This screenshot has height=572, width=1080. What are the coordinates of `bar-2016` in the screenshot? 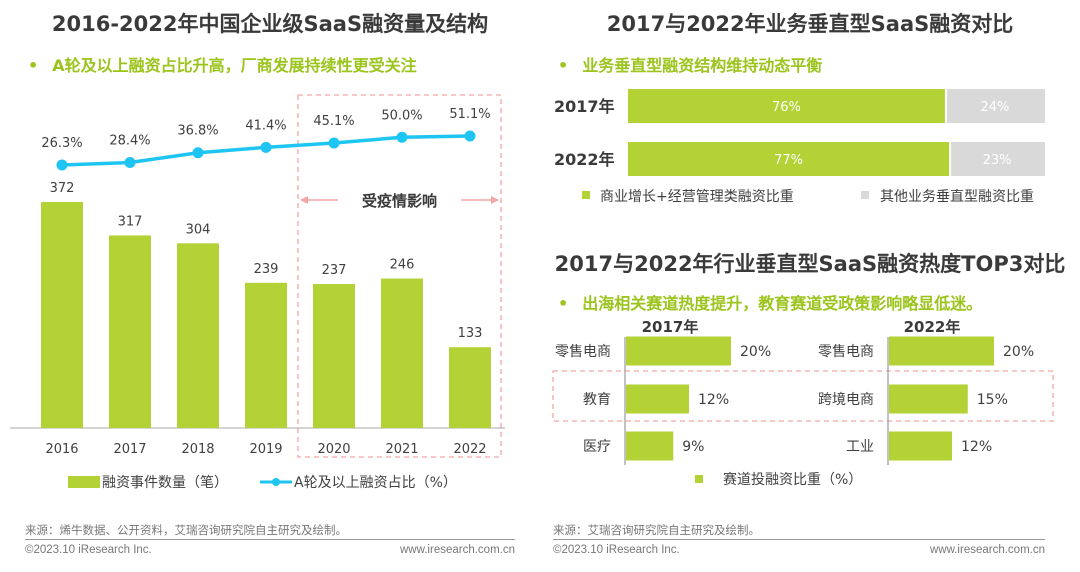 It's located at (62, 315).